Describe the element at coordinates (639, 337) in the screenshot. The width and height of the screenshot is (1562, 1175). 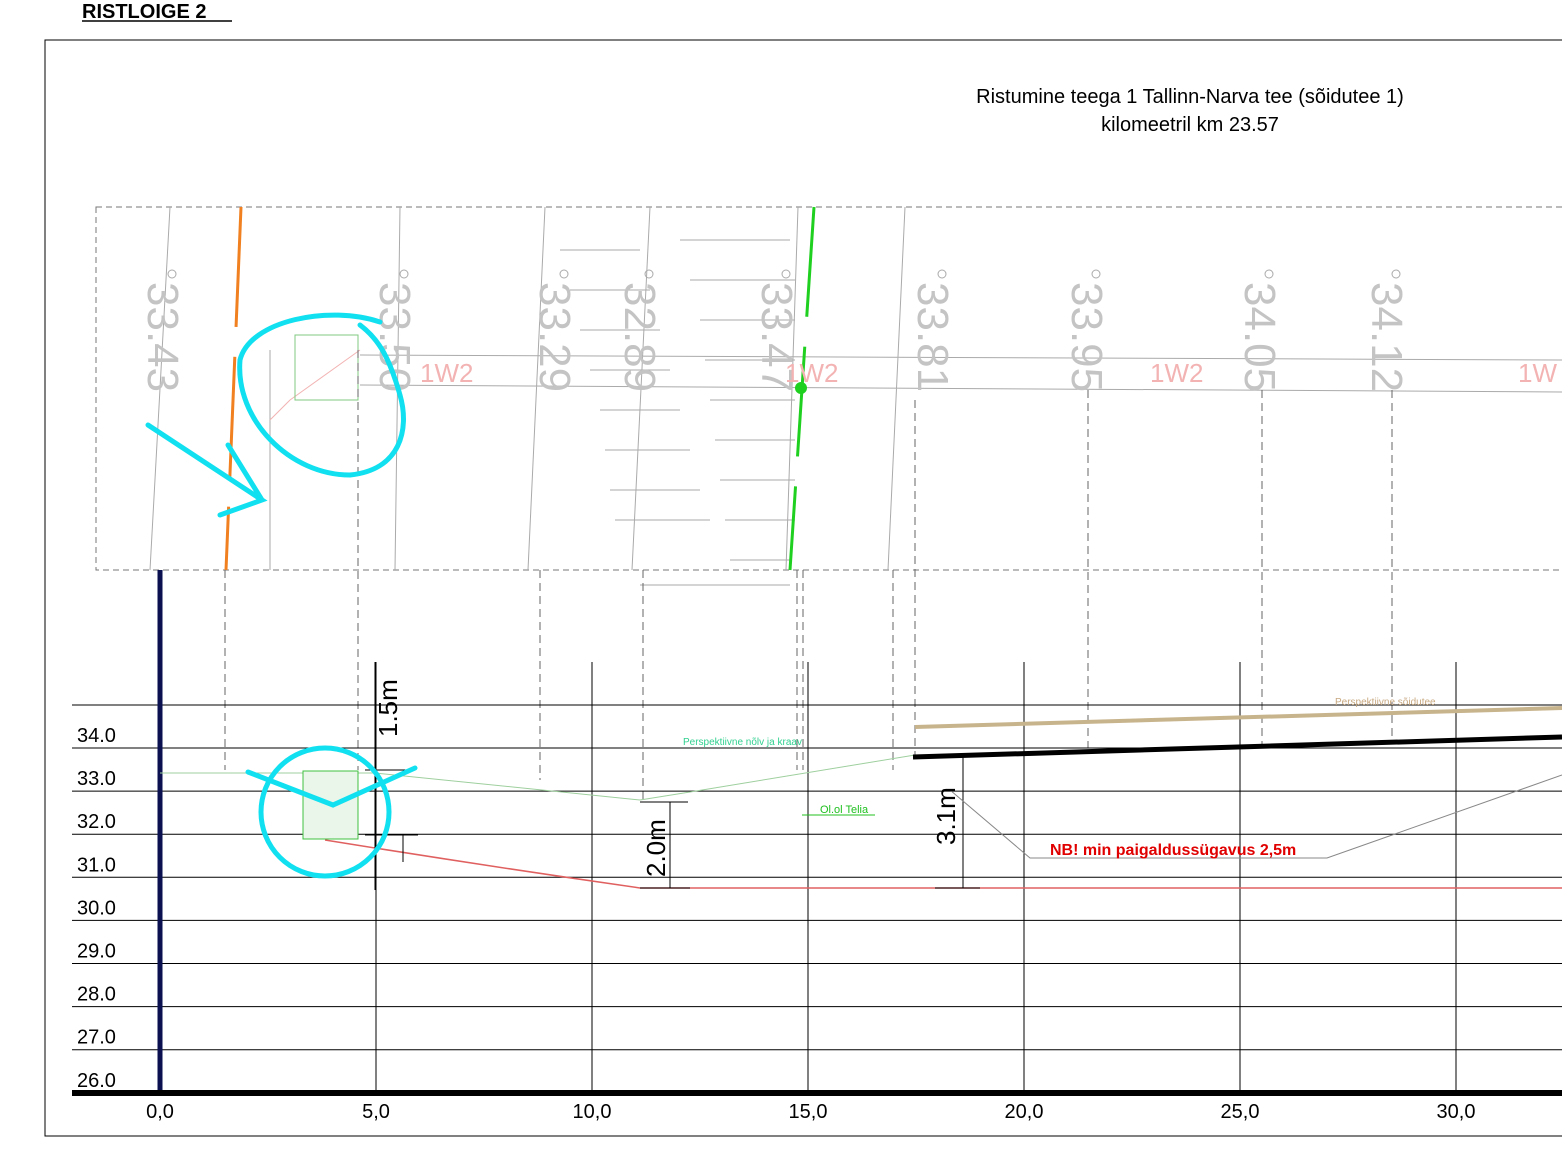
I see `elevation-label: 32.89` at that location.